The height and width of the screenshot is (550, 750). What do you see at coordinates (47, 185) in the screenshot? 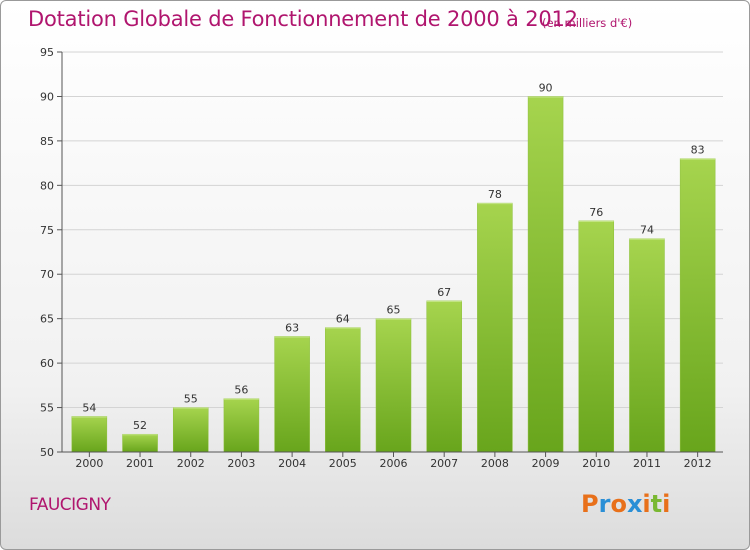
I see `y-tick-label: 80` at bounding box center [47, 185].